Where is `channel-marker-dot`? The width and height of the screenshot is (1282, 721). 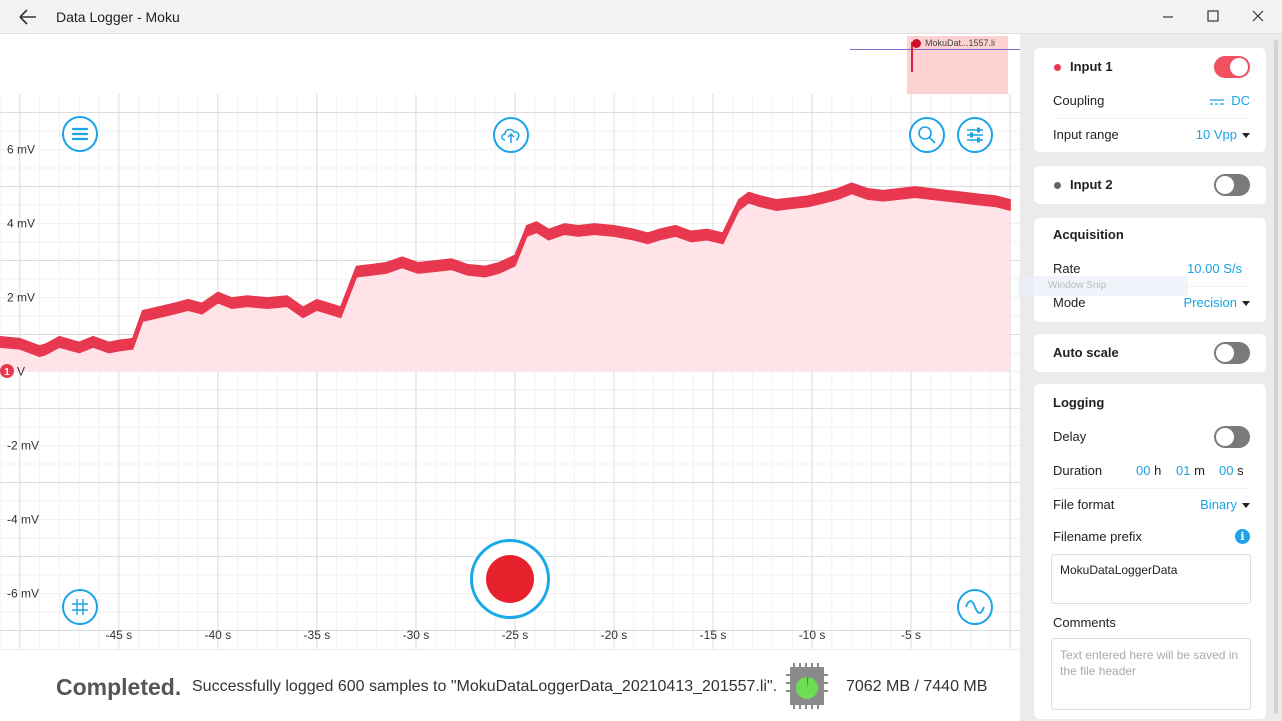
channel-marker-dot is located at coordinates (7, 371).